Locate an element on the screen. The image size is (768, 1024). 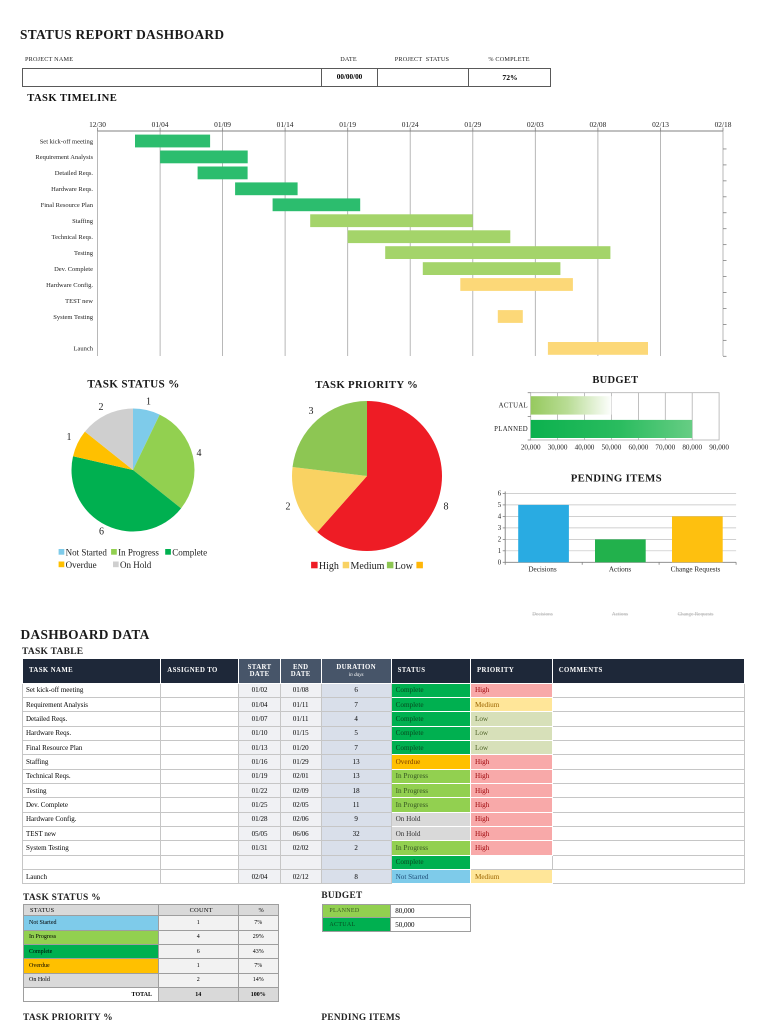
svg-text: In Progress is located at coordinates (138, 553).